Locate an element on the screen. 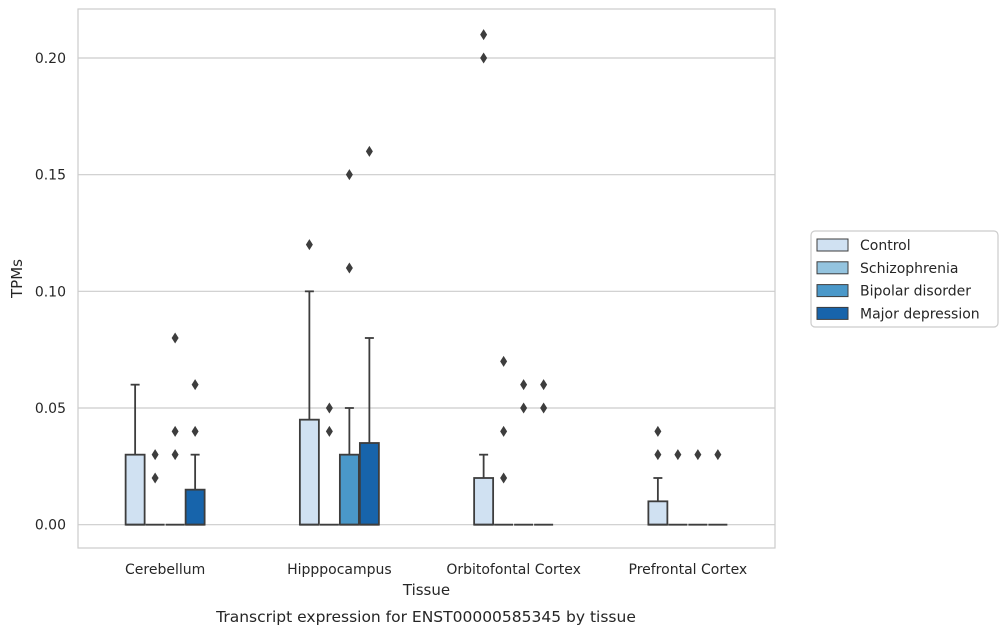 The height and width of the screenshot is (634, 1007). legend-label: Schizophrenia is located at coordinates (909, 269).